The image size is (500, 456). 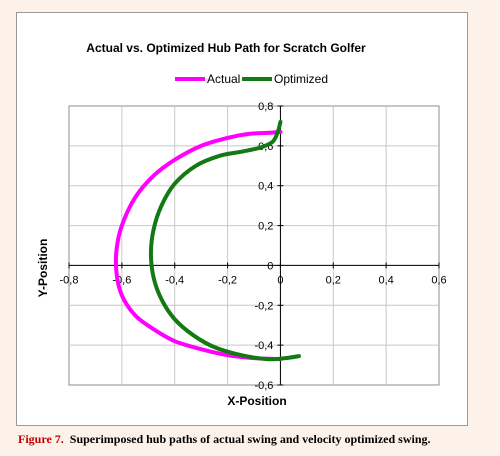 What do you see at coordinates (263, 386) in the screenshot?
I see `y-tick-label: -0,6` at bounding box center [263, 386].